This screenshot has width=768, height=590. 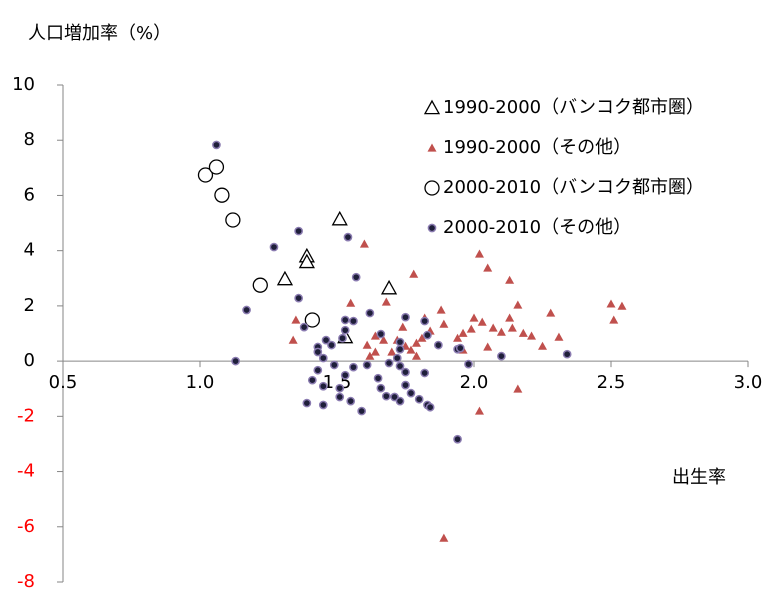 What do you see at coordinates (537, 227) in the screenshot?
I see `legend-label: 2000-2010（その他）` at bounding box center [537, 227].